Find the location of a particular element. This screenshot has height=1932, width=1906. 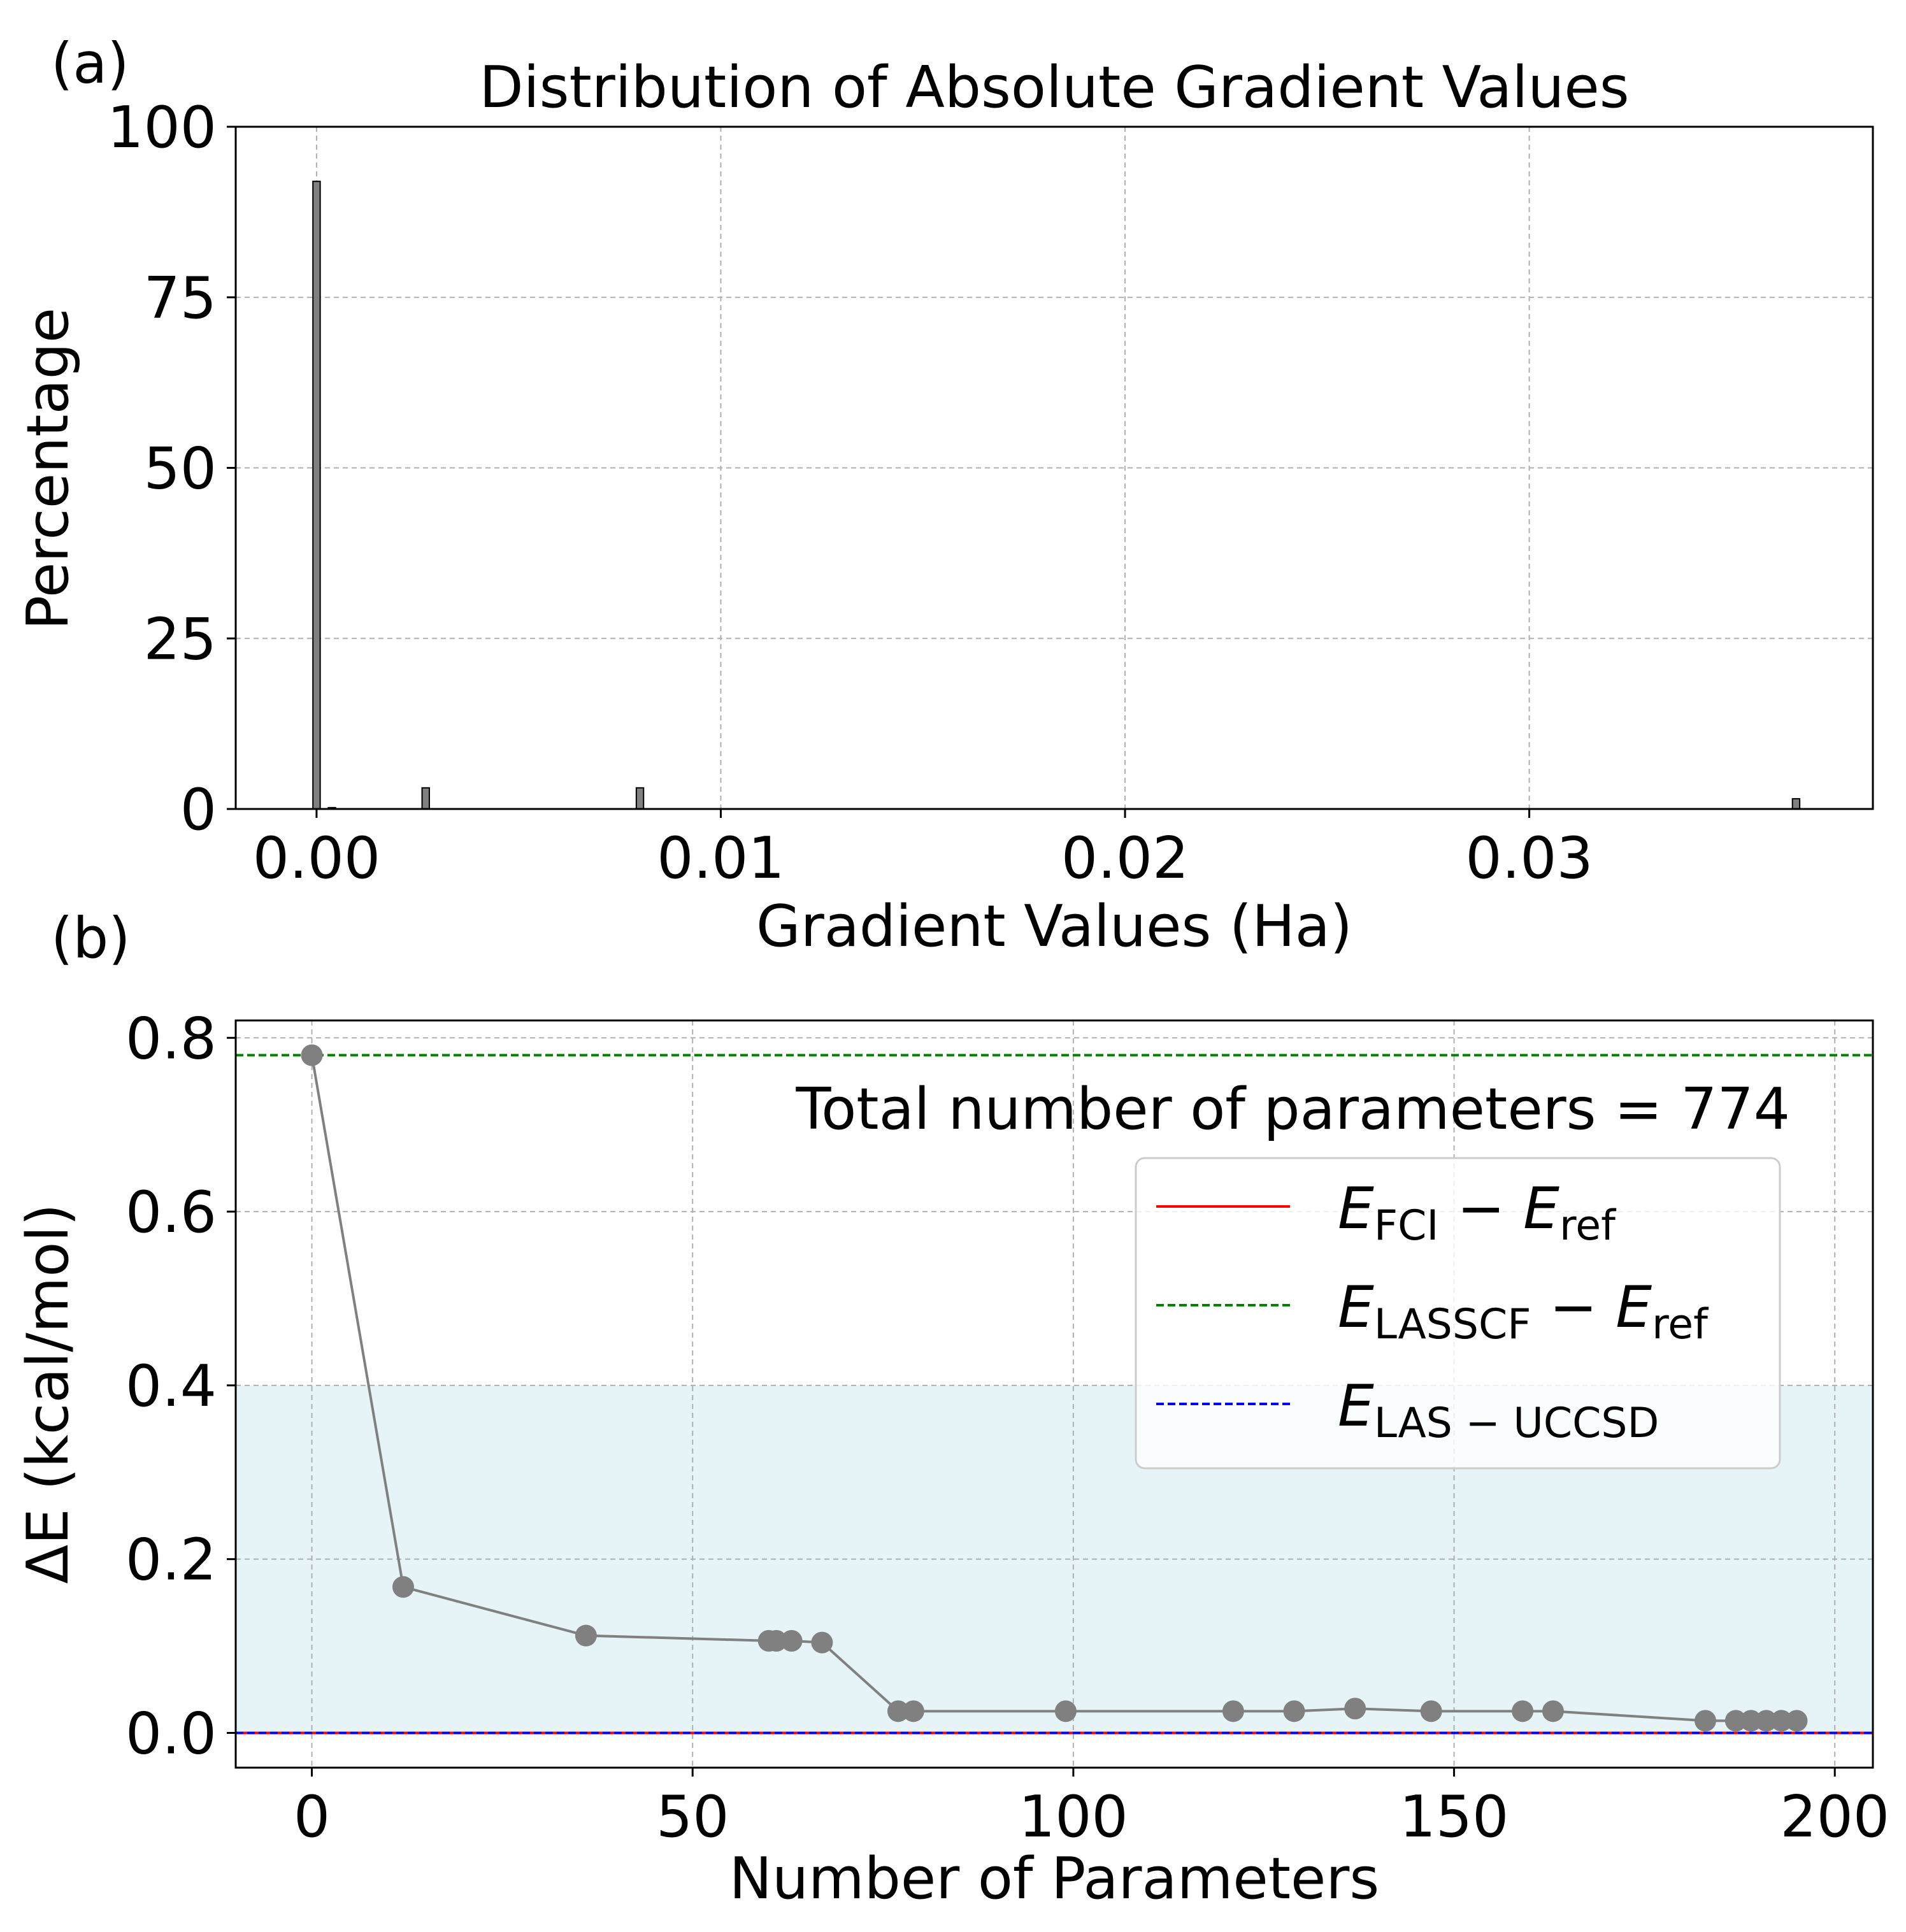

histogram-x-label: Gradient Values (Ha) is located at coordinates (1054, 927).